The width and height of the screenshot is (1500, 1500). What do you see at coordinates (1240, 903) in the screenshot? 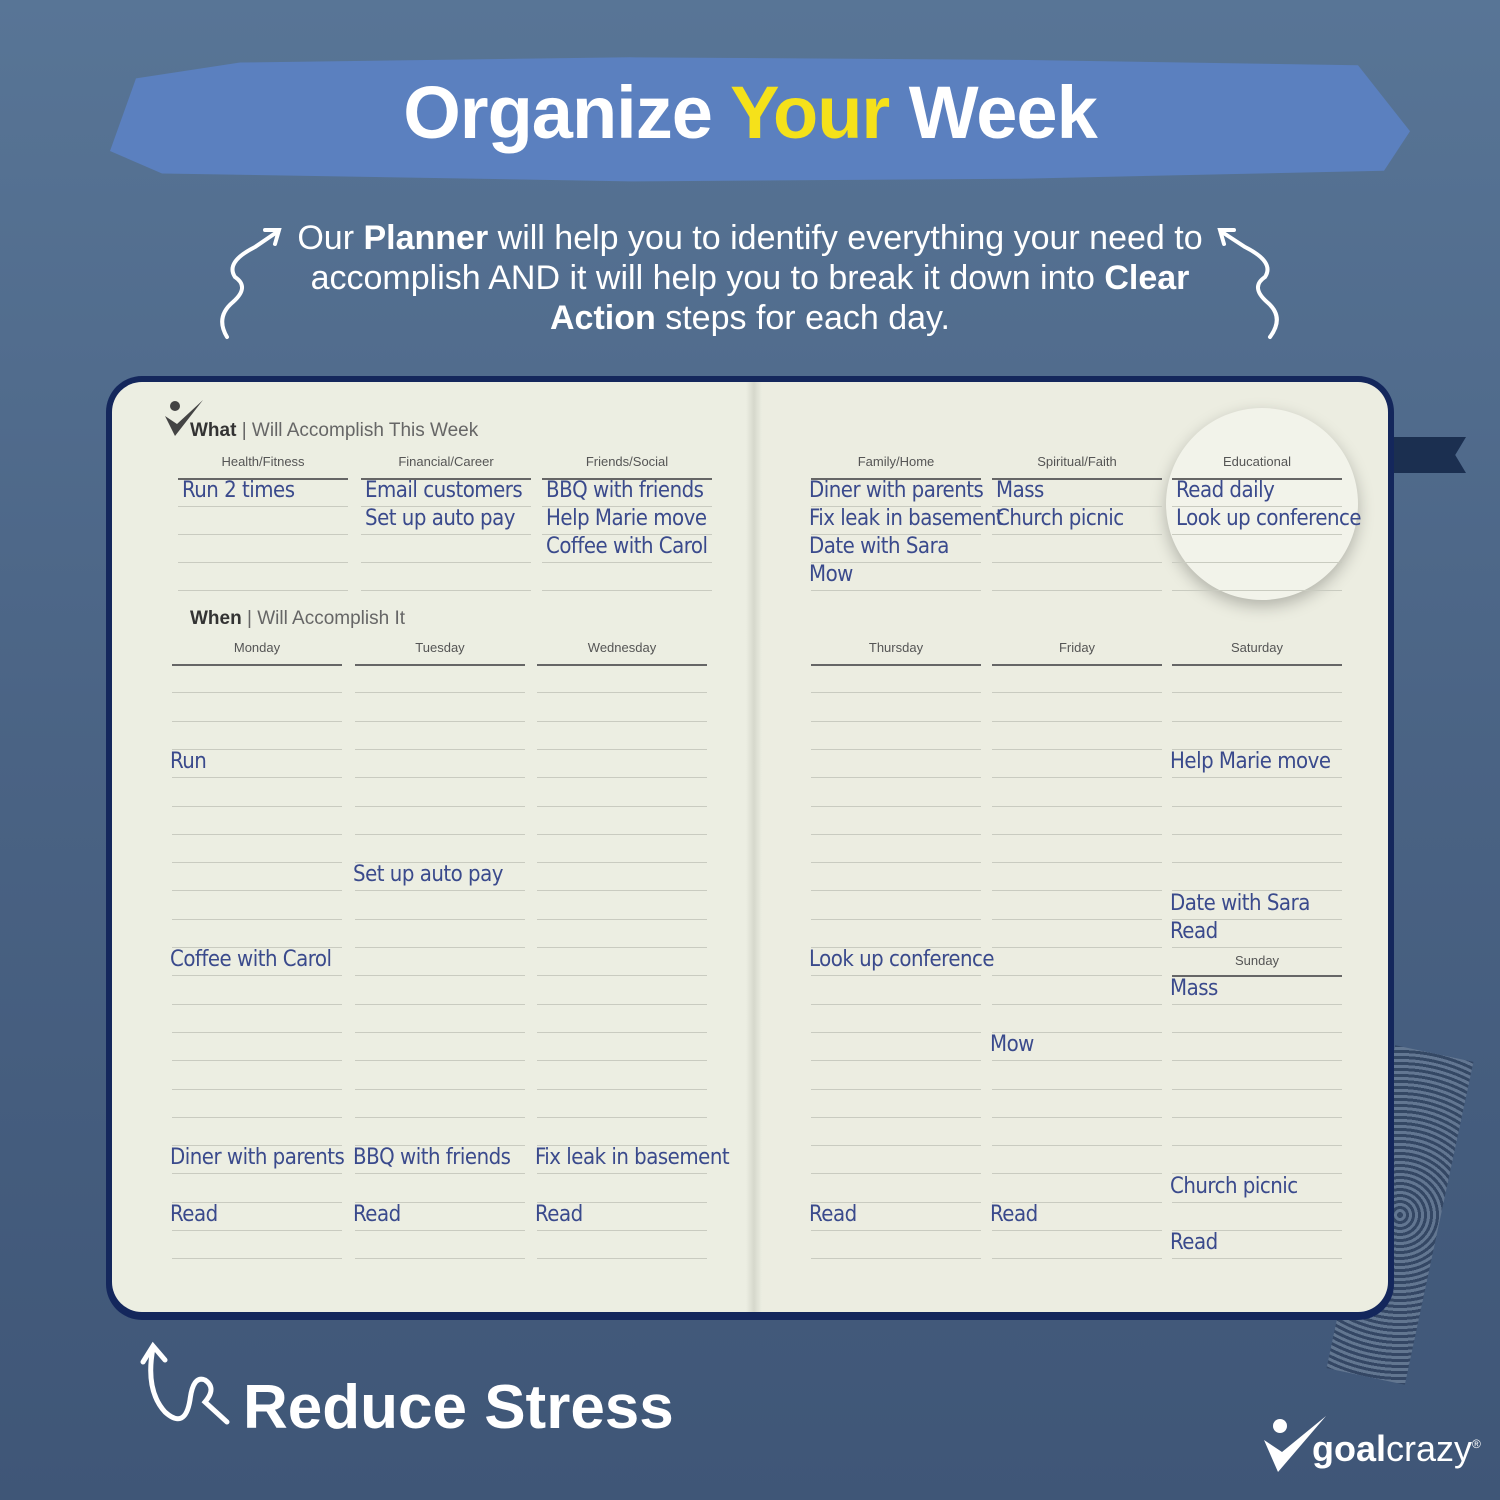
I see `handwritten-entry: Date with Sara` at bounding box center [1240, 903].